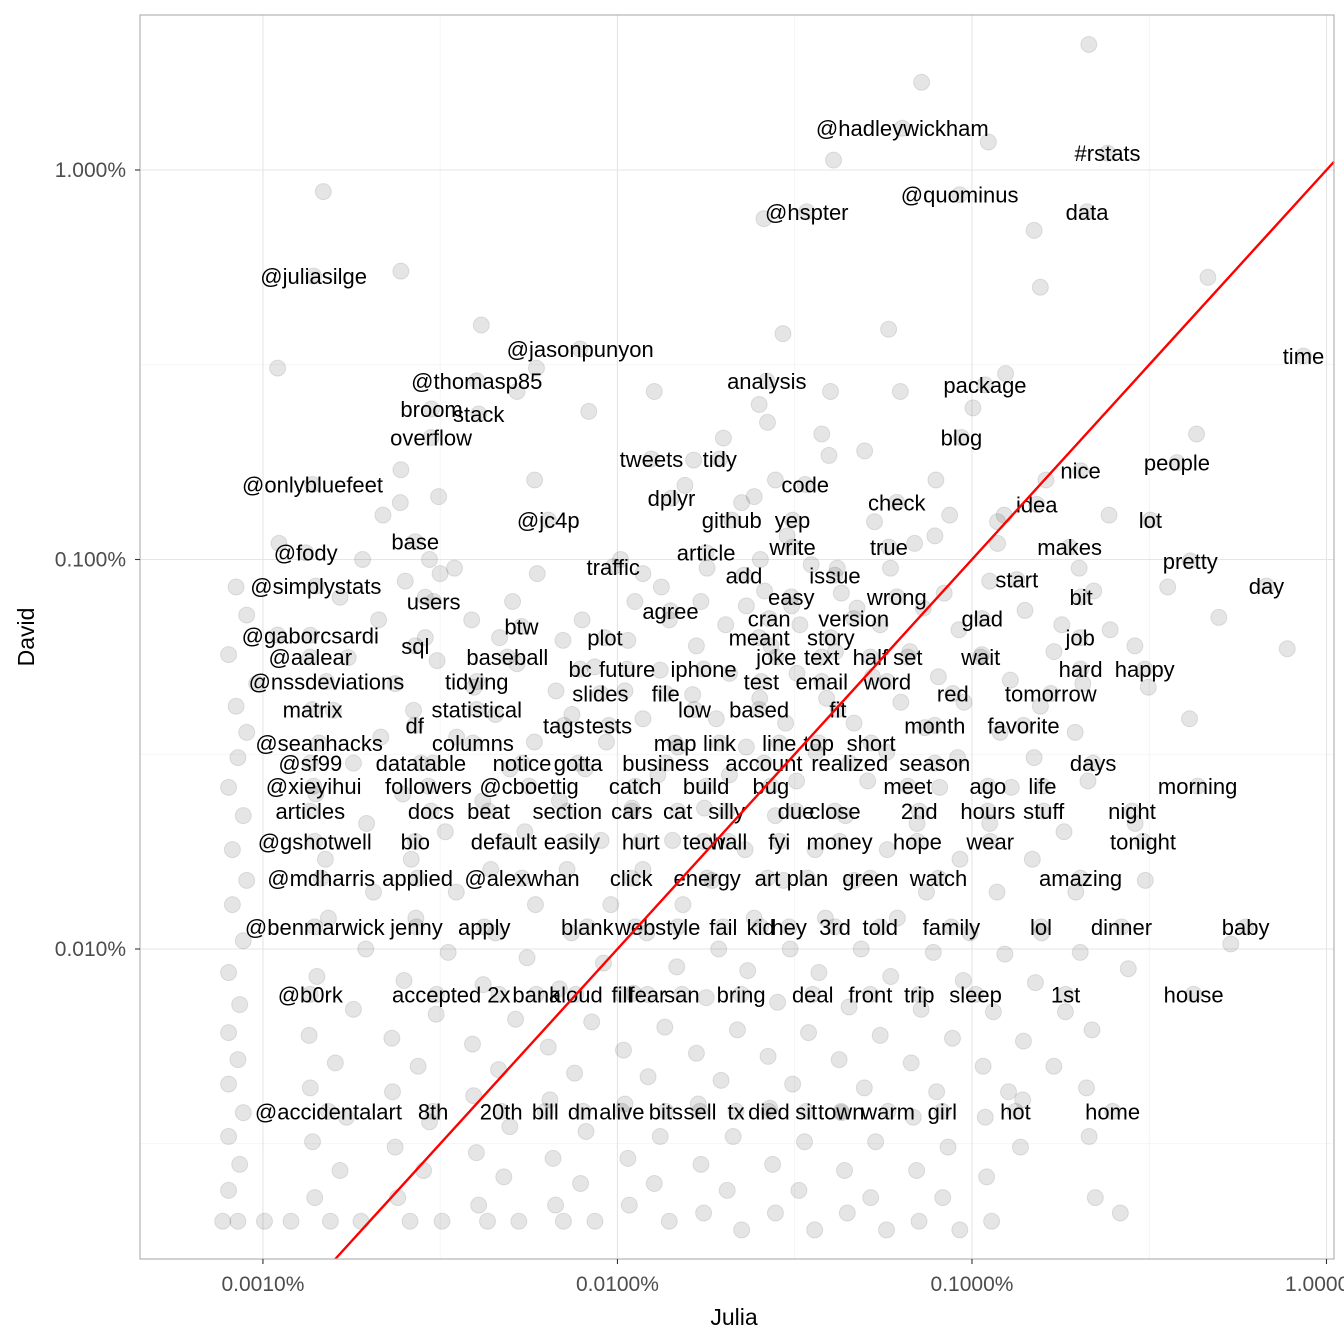  What do you see at coordinates (982, 619) in the screenshot?
I see `word-label: glad` at bounding box center [982, 619].